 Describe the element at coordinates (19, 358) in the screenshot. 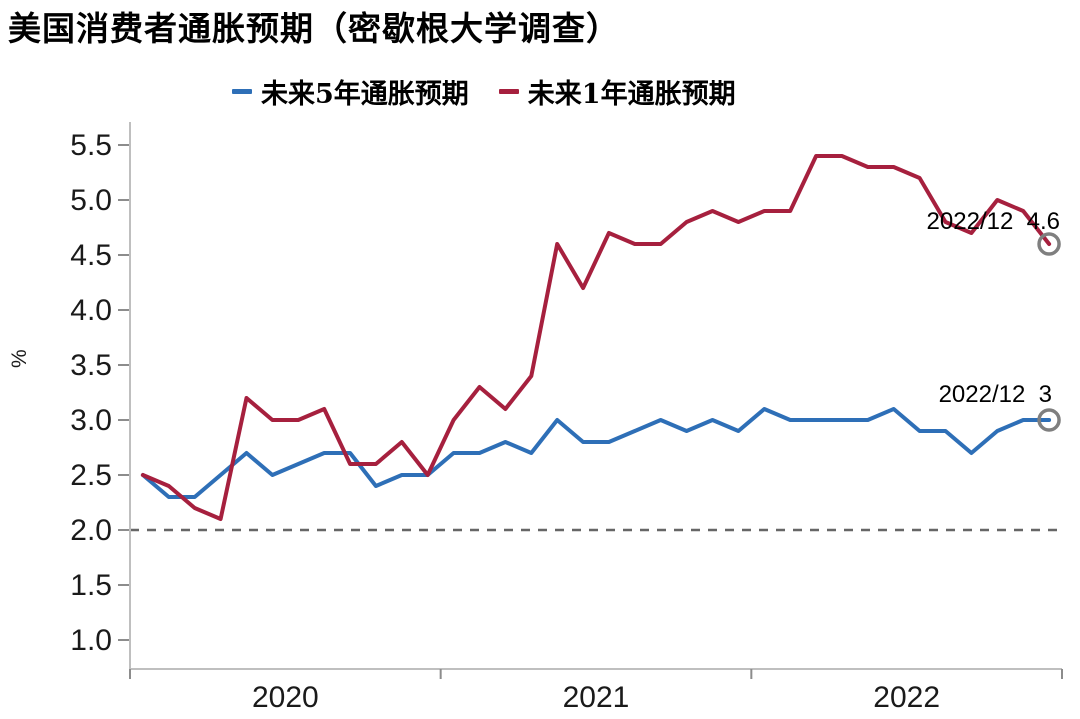

I see `y-axis-title: %` at that location.